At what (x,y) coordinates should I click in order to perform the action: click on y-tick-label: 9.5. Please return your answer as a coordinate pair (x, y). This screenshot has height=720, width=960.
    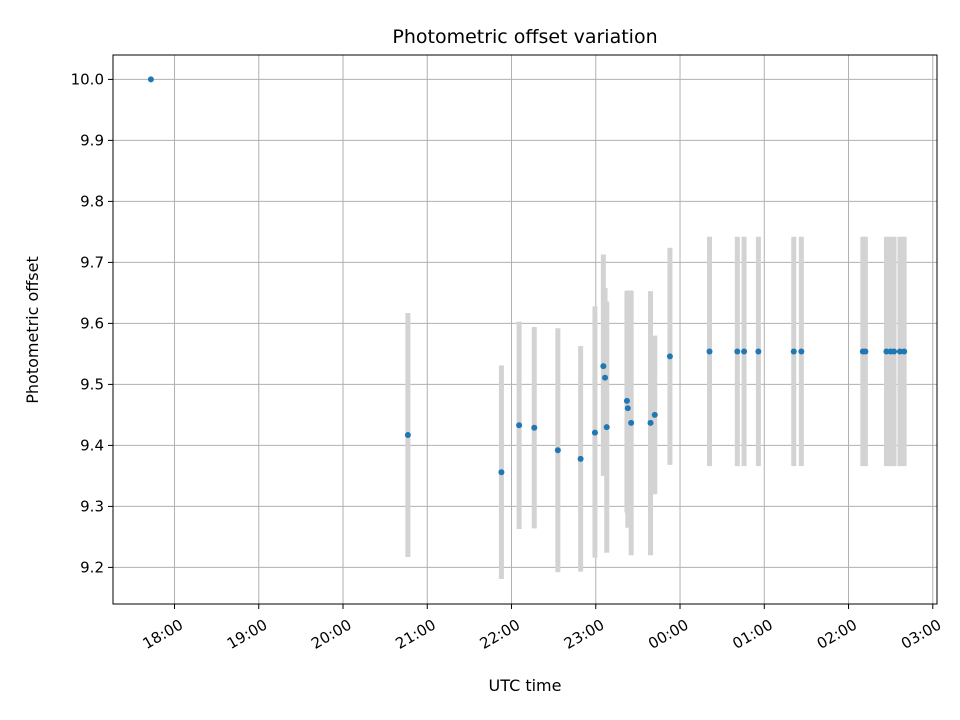
    Looking at the image, I should click on (92, 384).